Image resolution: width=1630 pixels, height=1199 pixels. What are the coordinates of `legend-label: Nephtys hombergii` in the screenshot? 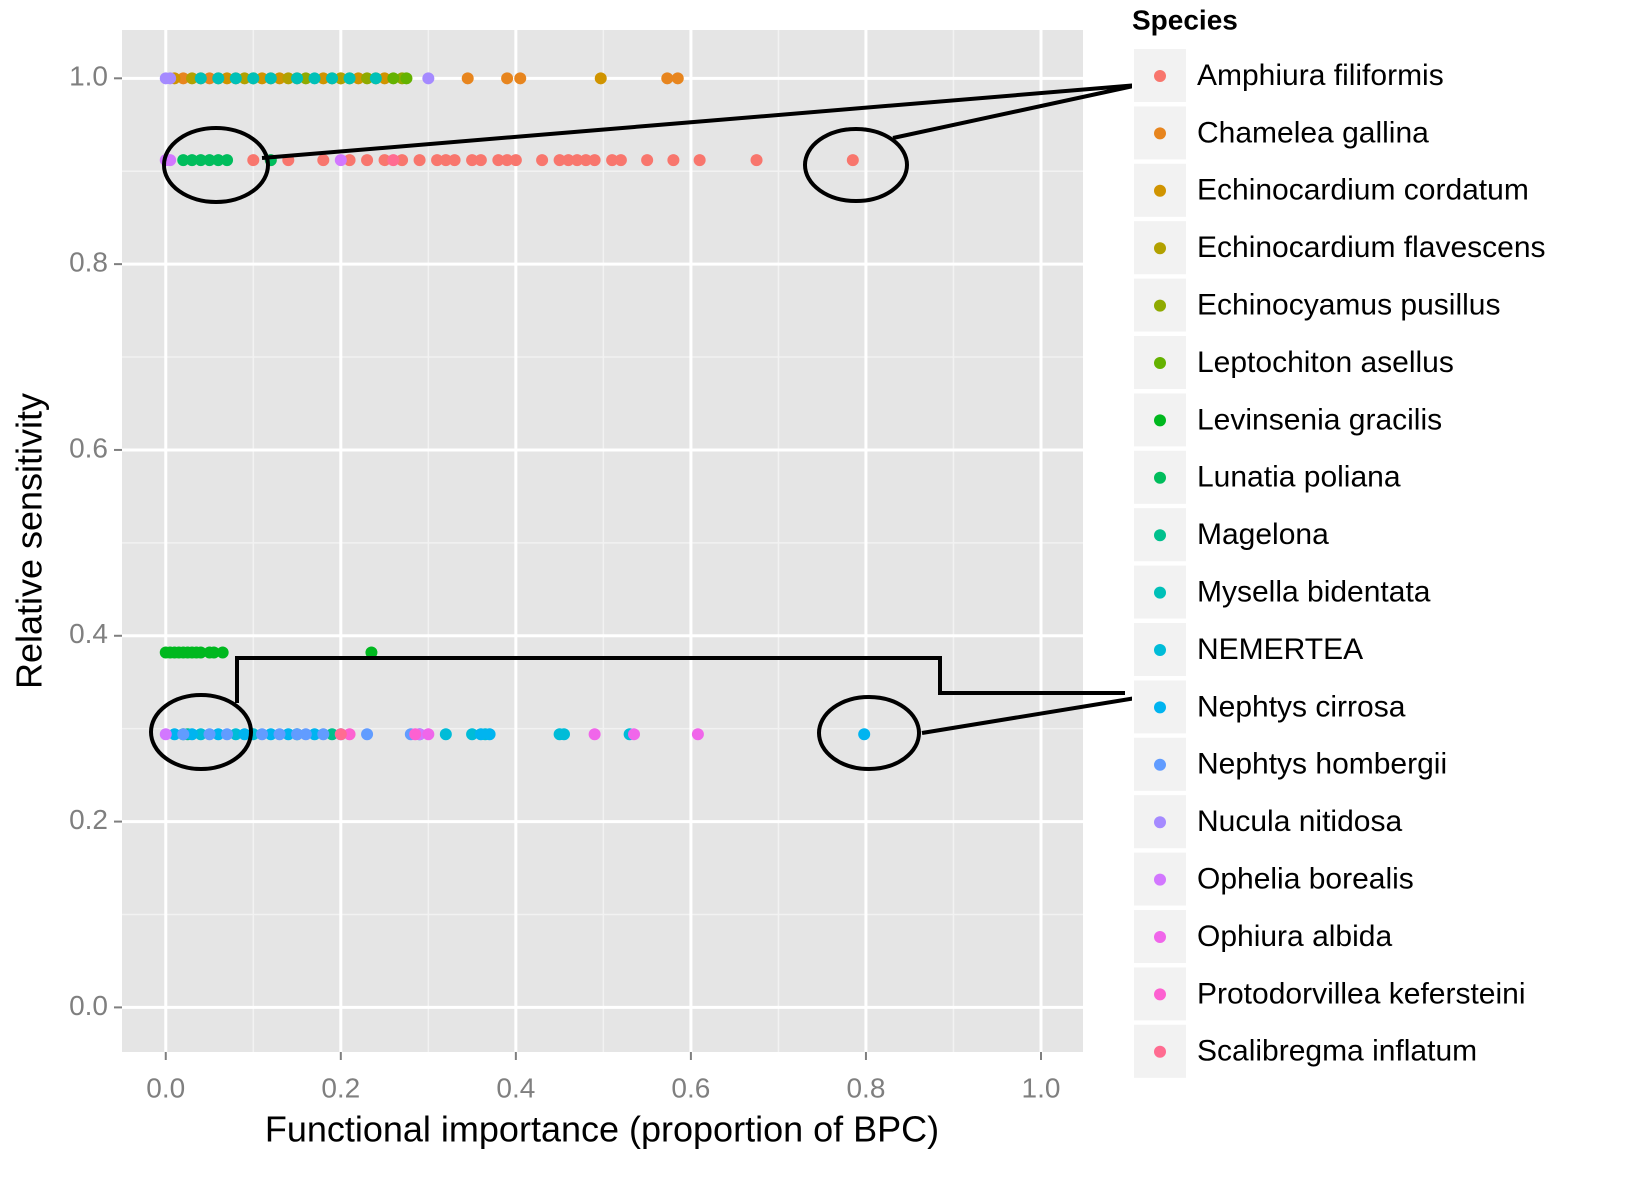 It's located at (1322, 764).